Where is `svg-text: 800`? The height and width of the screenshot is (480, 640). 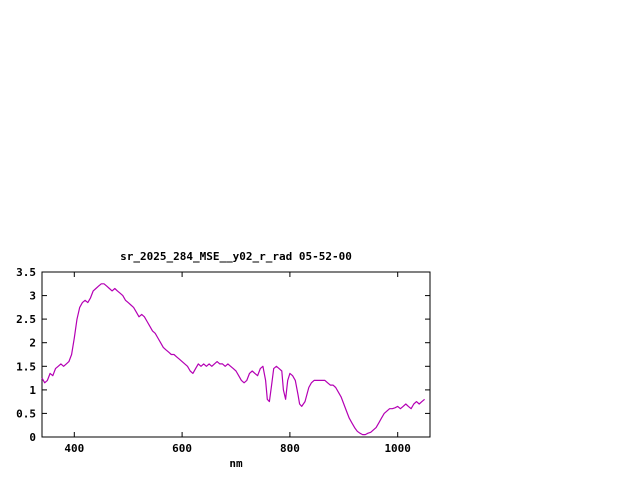 svg-text: 800 is located at coordinates (290, 448).